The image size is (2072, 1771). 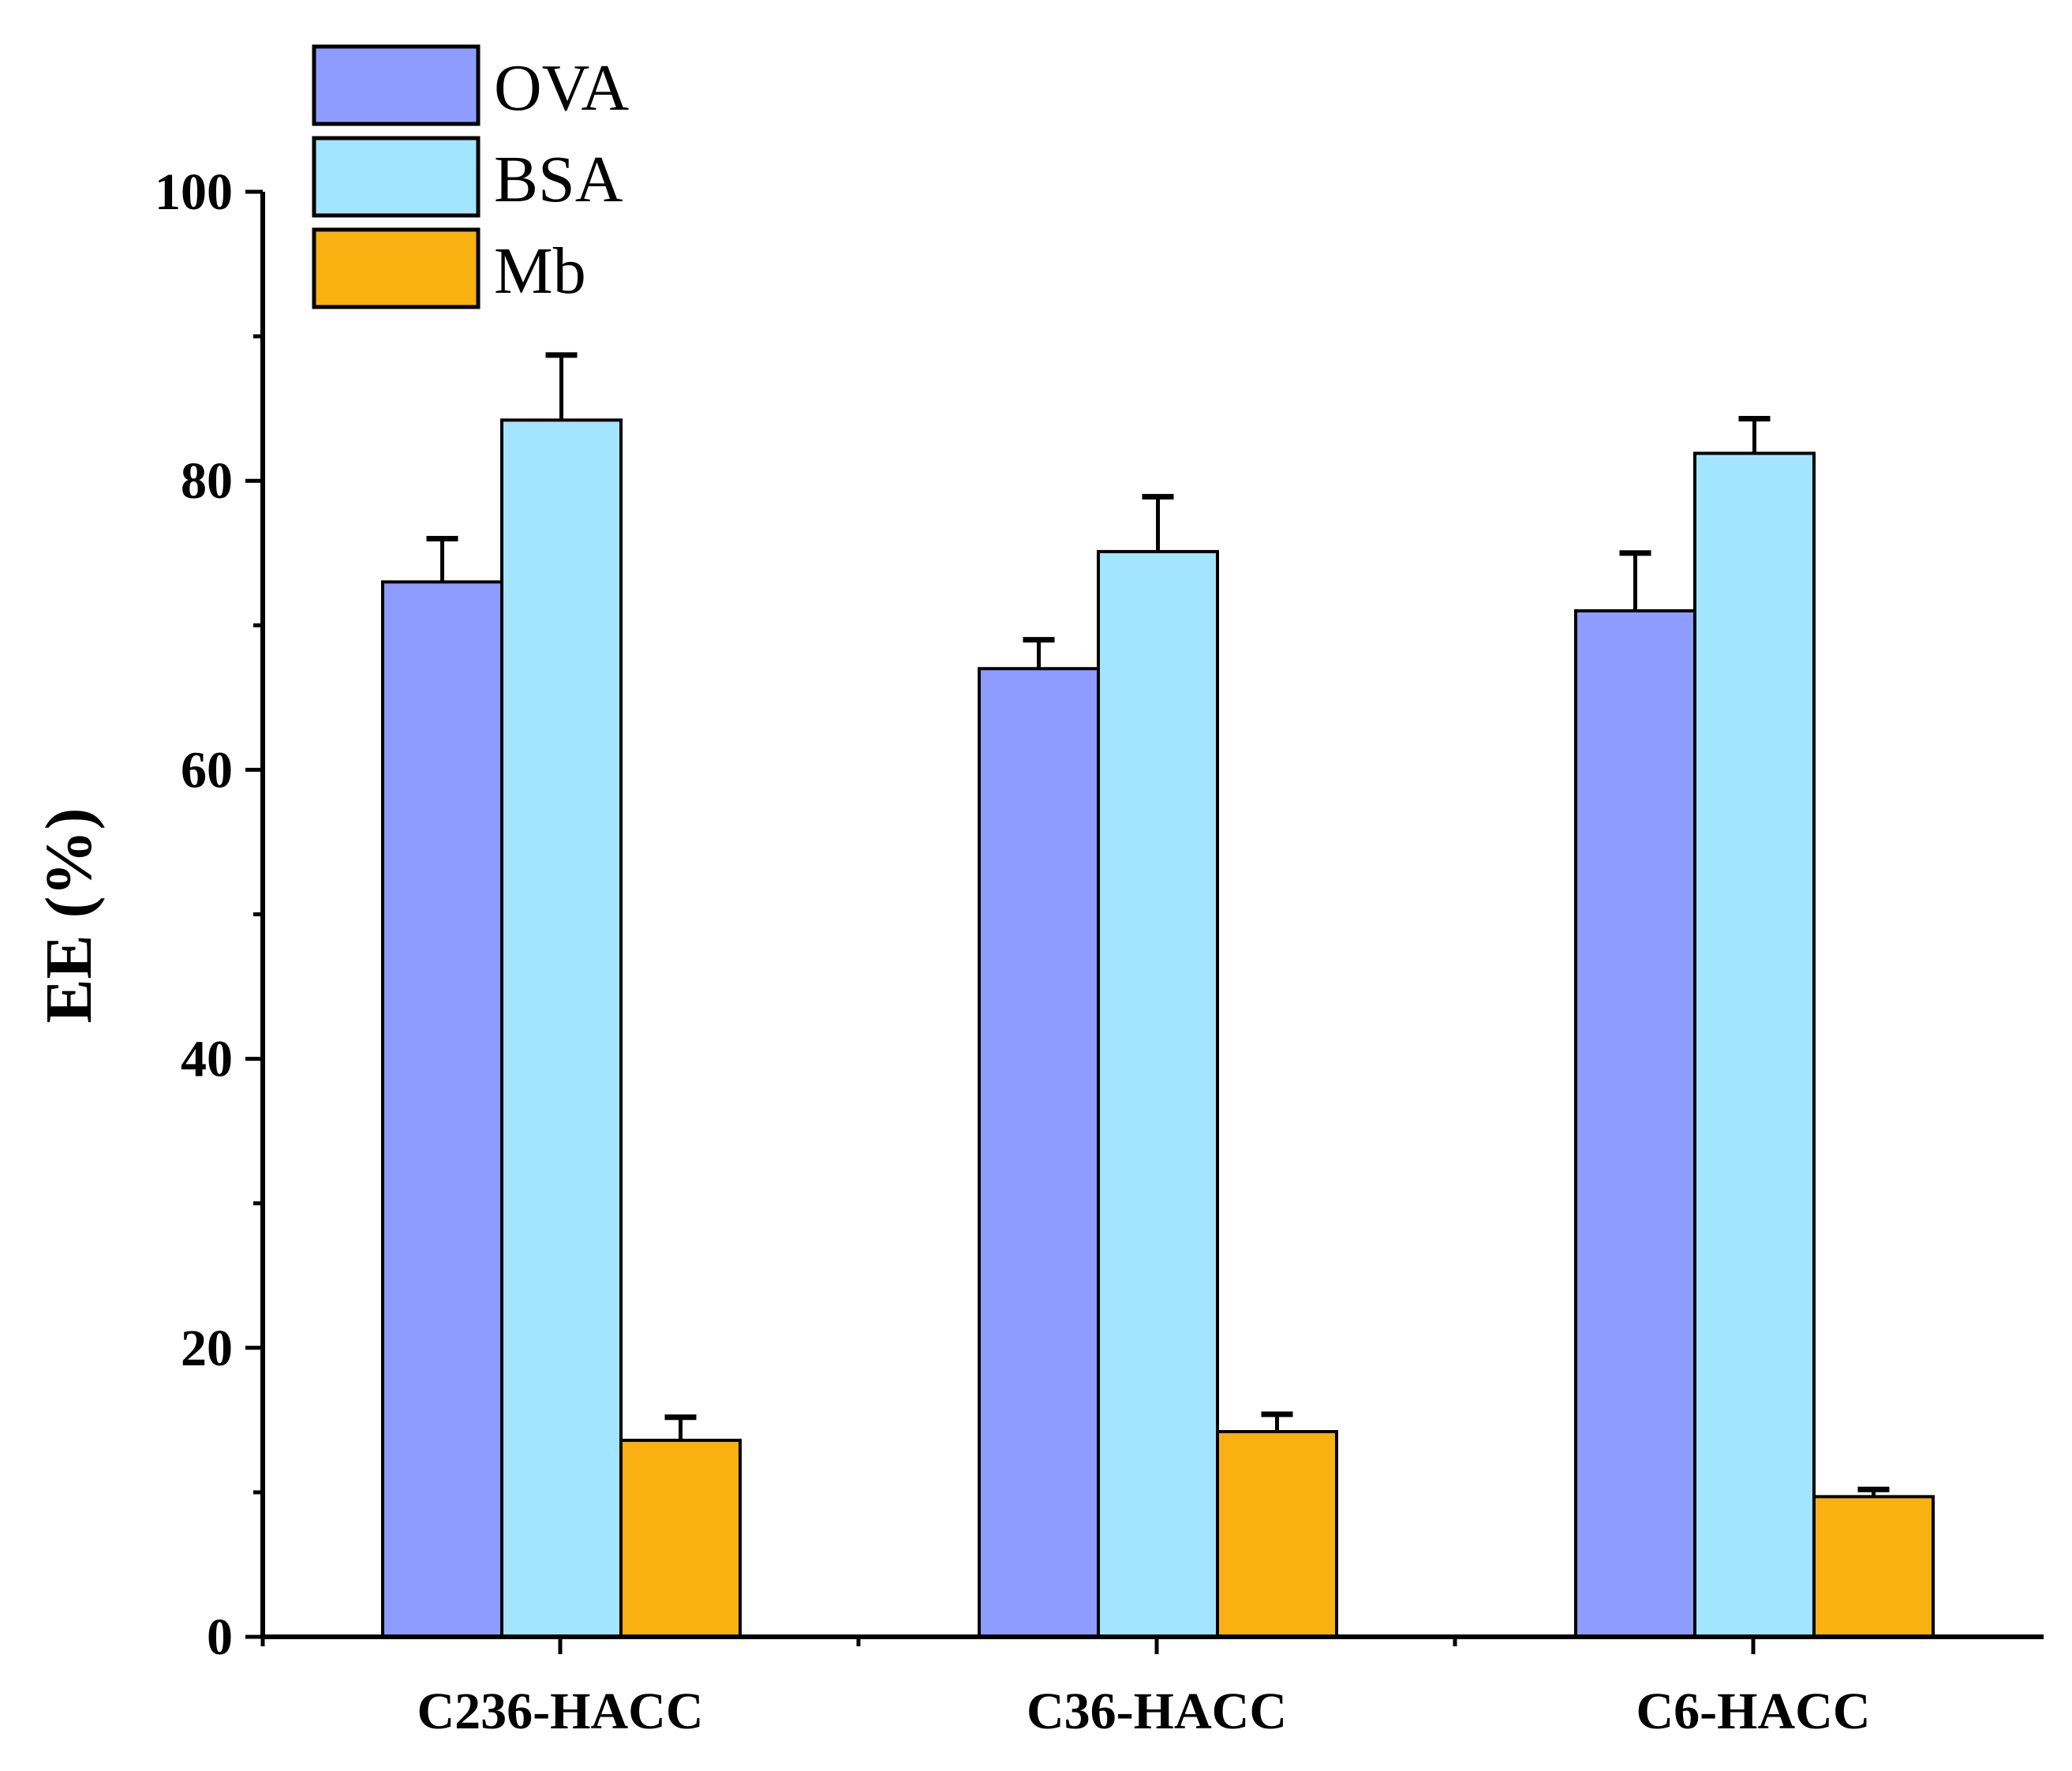 I want to click on y-tick-label: 0, so click(x=220, y=1637).